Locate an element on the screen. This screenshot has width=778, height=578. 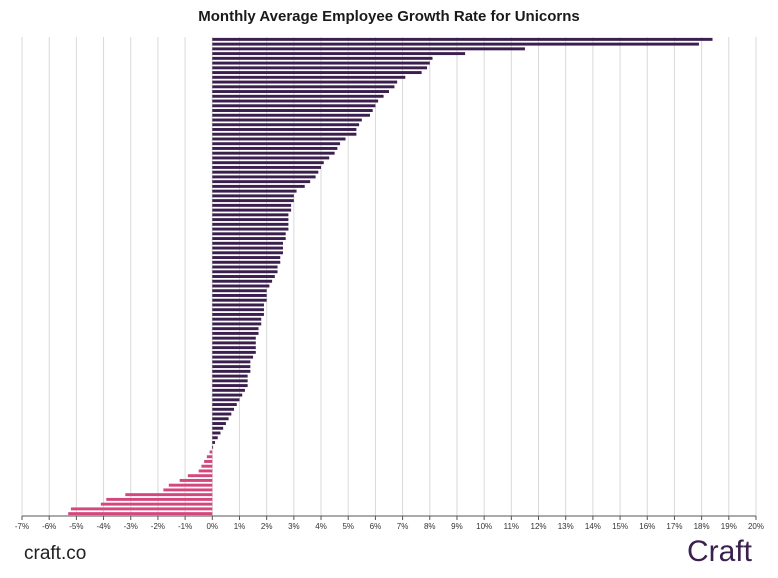
x-tick-label: 10% is located at coordinates (484, 526).